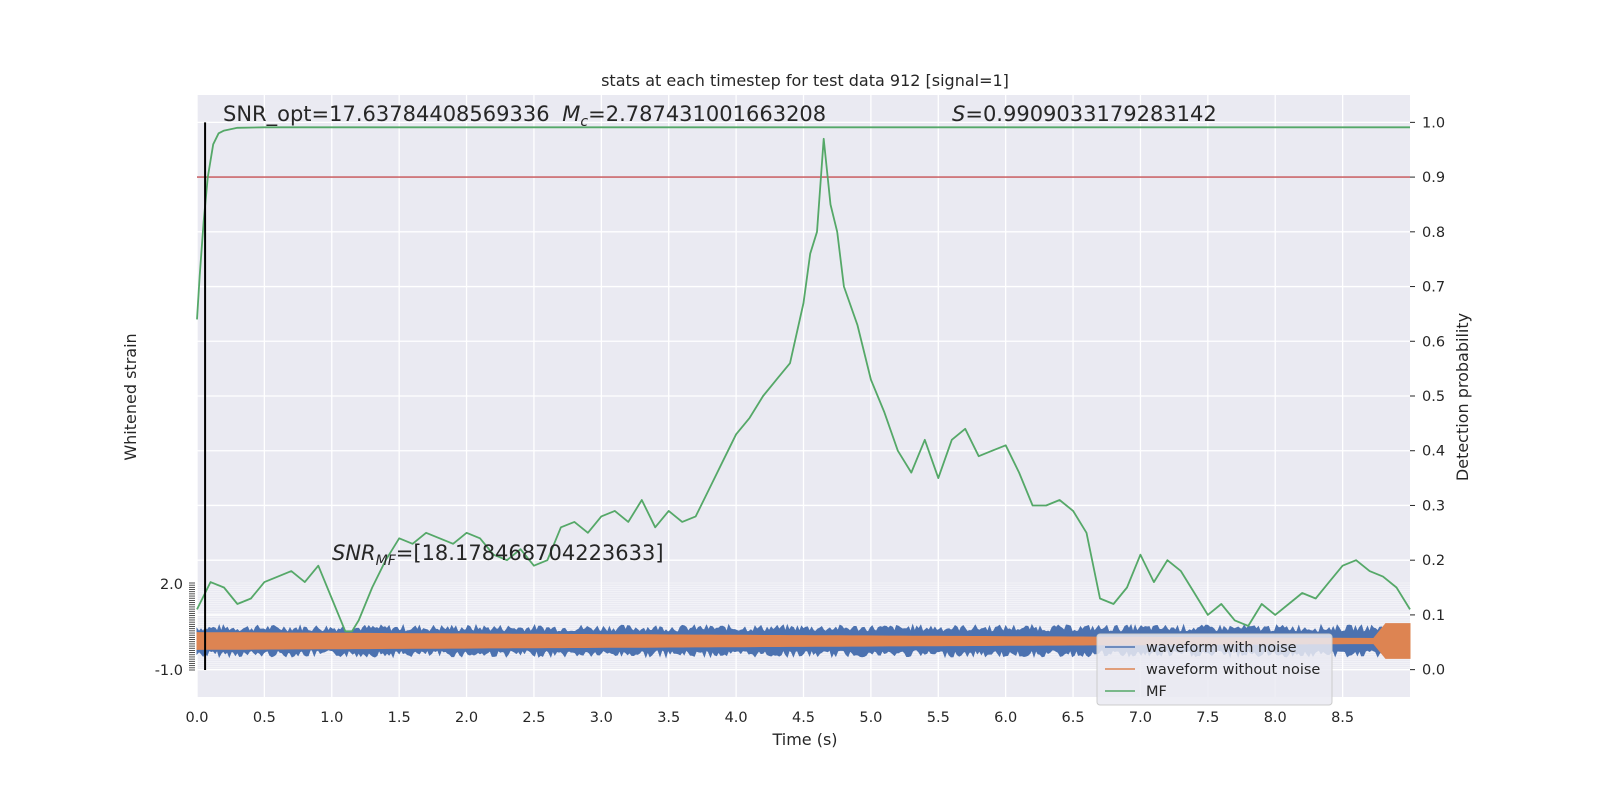 The image size is (1600, 805). Describe the element at coordinates (169, 671) in the screenshot. I see `y-left-tick-label-bottom: -1.0` at that location.